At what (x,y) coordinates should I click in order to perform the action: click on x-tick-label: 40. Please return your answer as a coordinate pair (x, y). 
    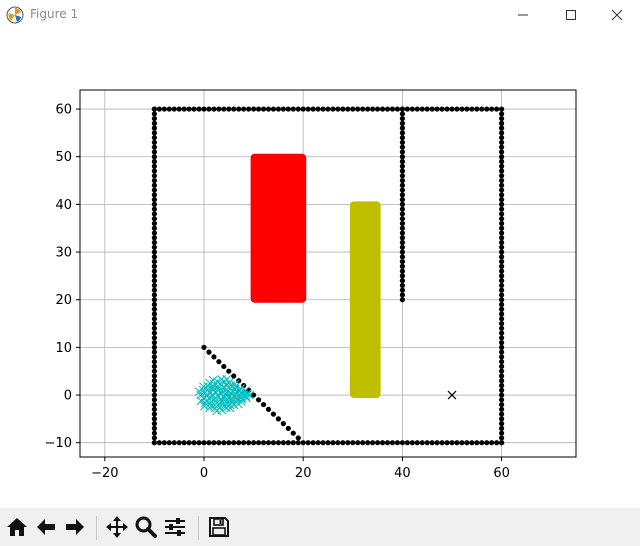
    Looking at the image, I should click on (402, 473).